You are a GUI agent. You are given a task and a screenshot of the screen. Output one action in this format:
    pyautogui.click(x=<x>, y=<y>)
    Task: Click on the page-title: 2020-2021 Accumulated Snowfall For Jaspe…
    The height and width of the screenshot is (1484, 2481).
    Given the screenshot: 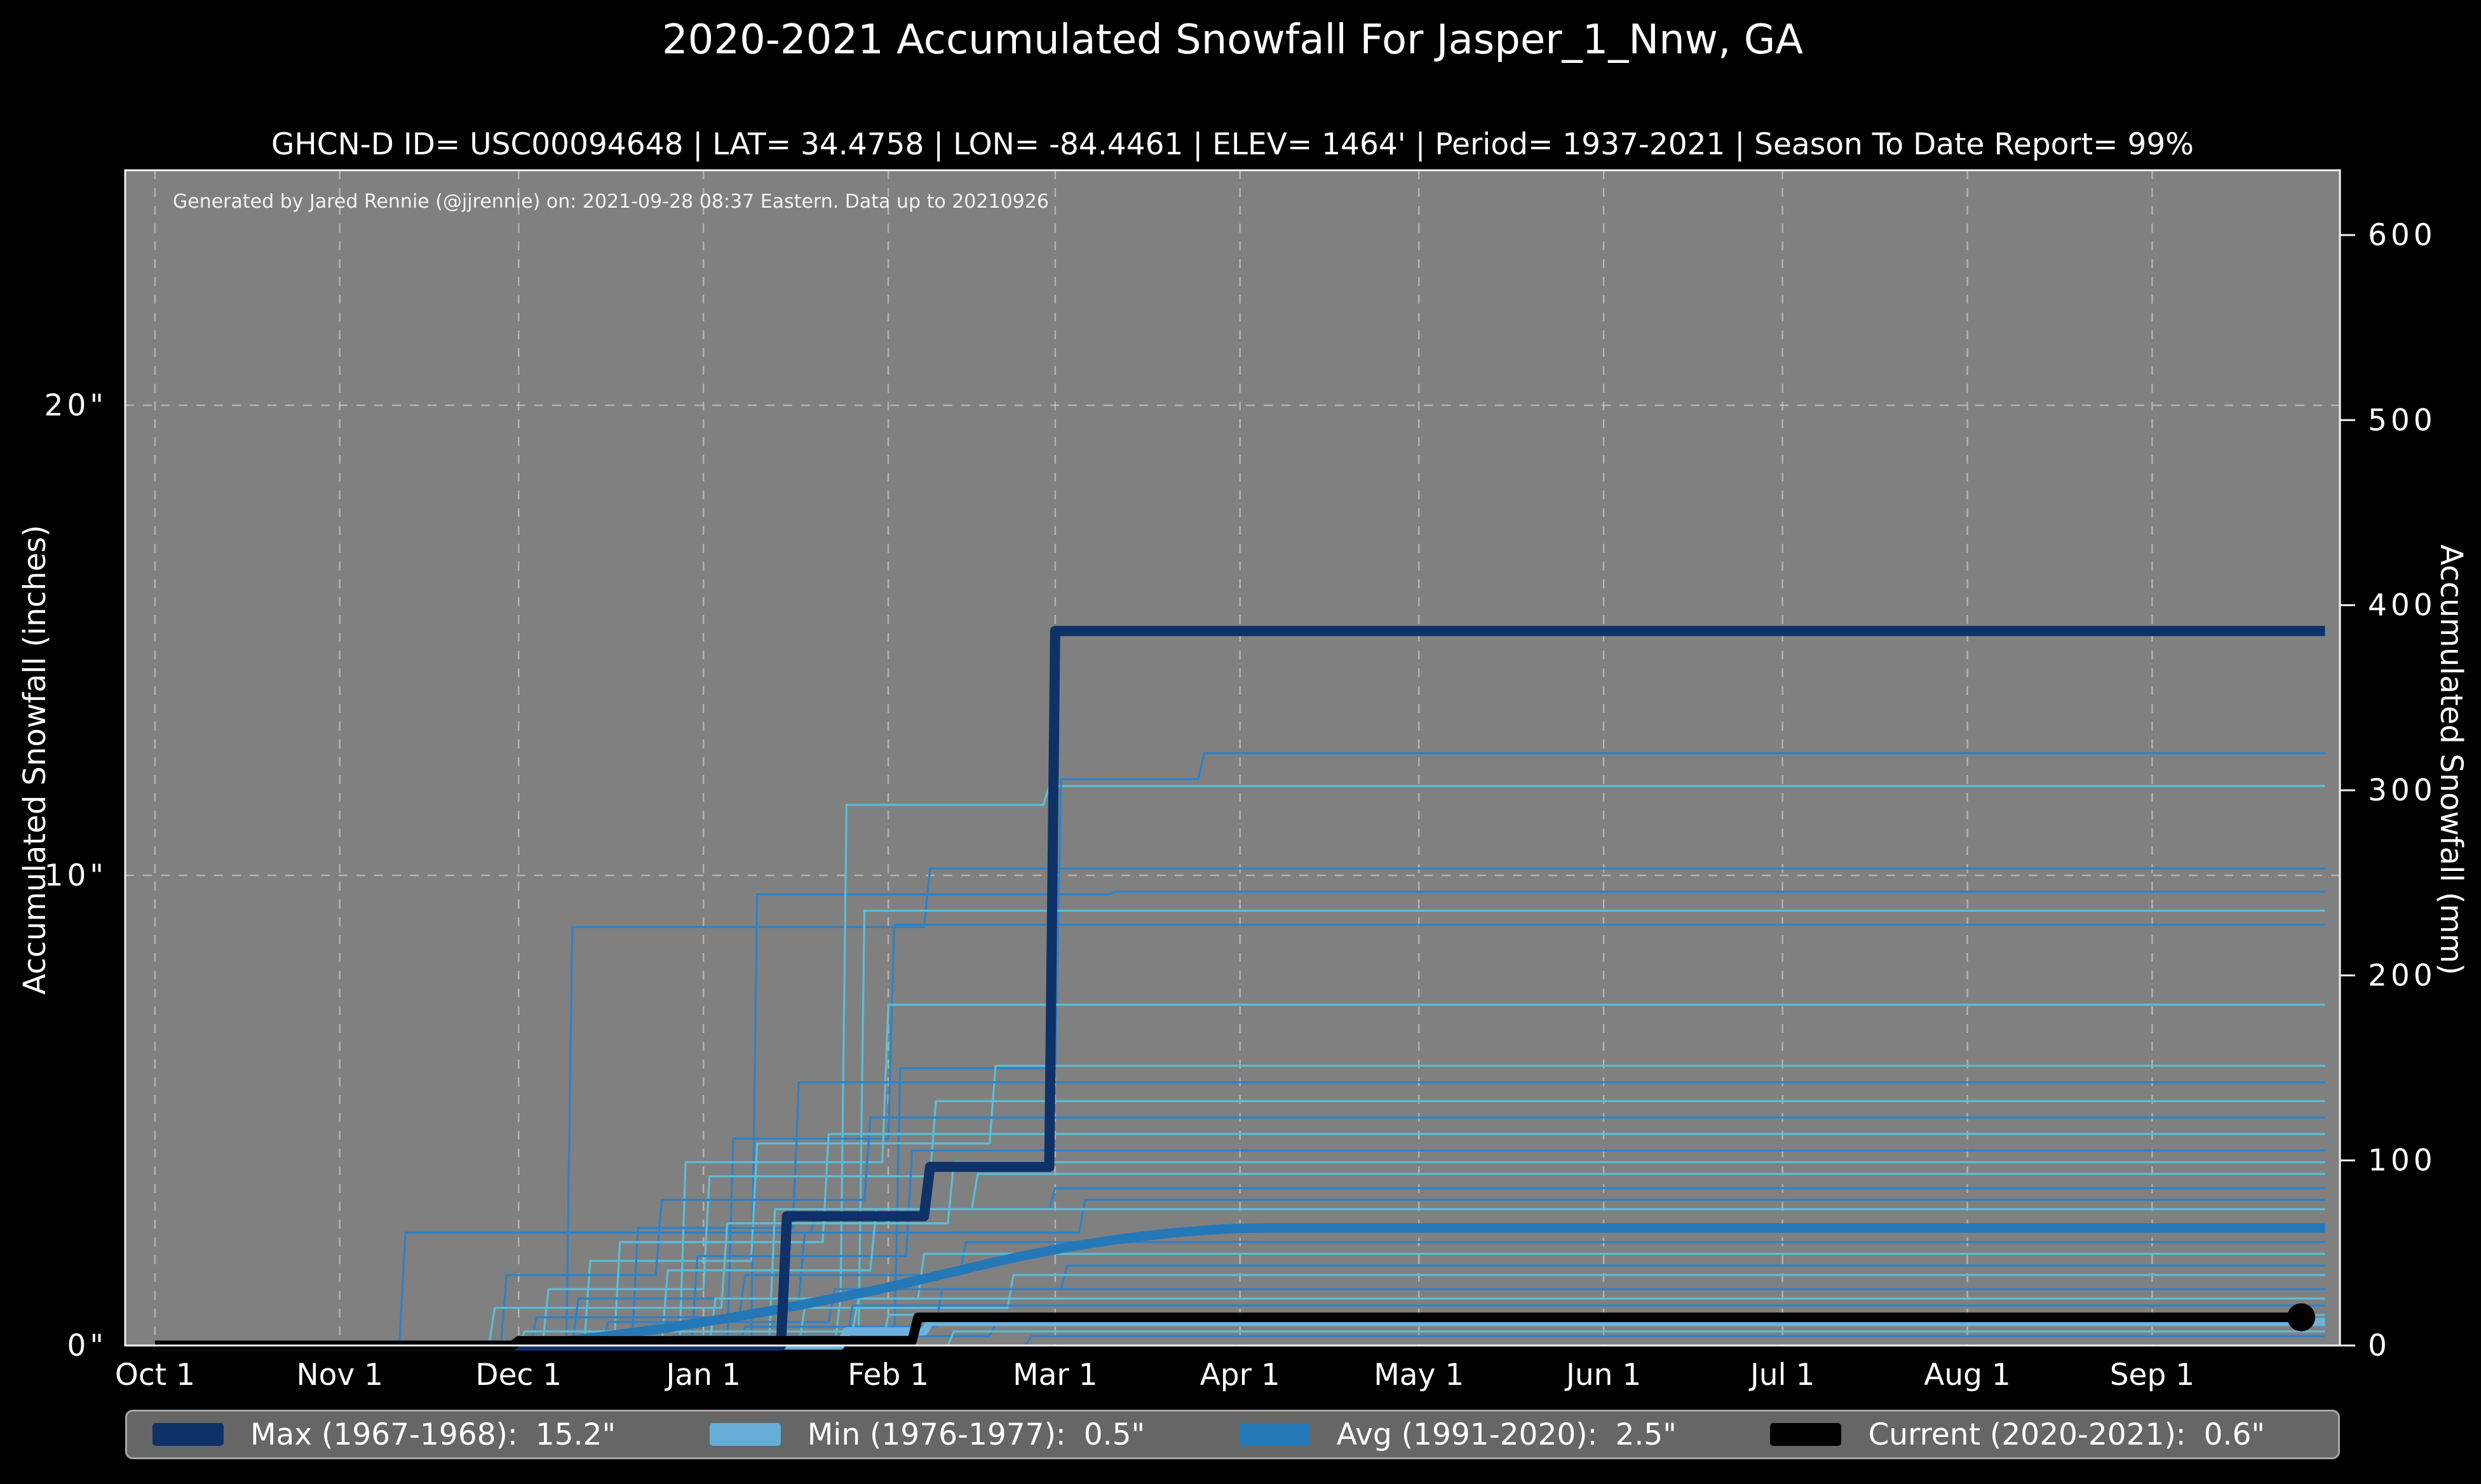 What is the action you would take?
    pyautogui.click(x=1232, y=40)
    